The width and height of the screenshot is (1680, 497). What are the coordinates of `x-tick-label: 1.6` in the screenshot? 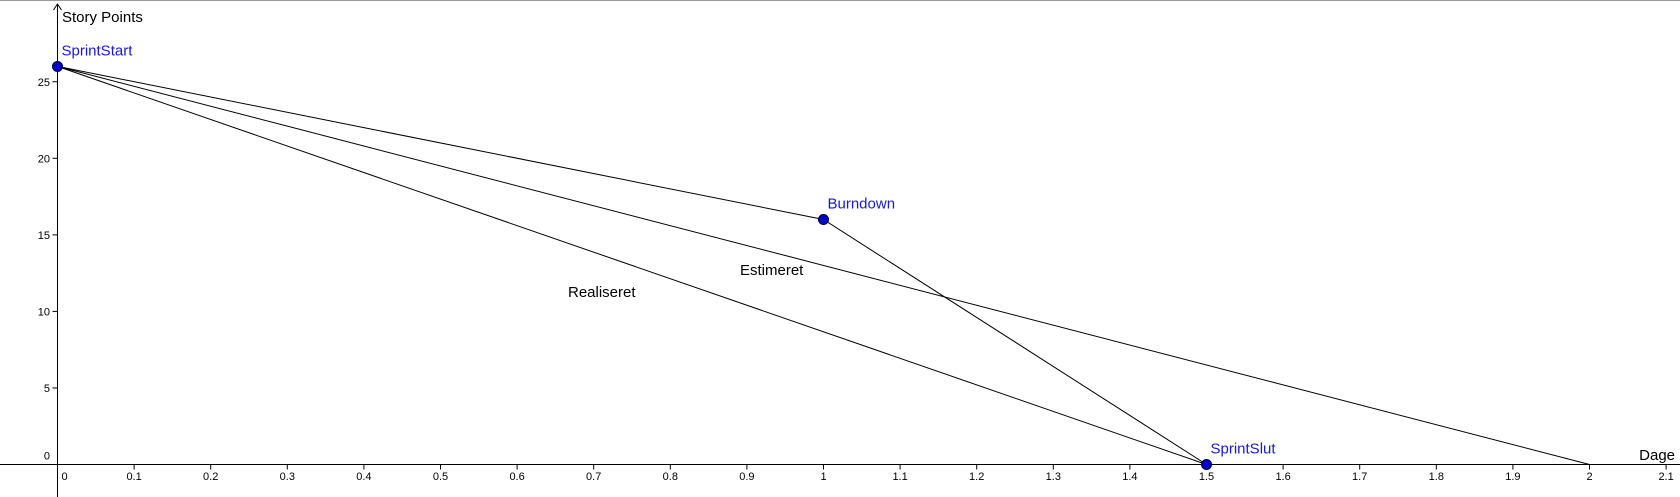 It's located at (1282, 477).